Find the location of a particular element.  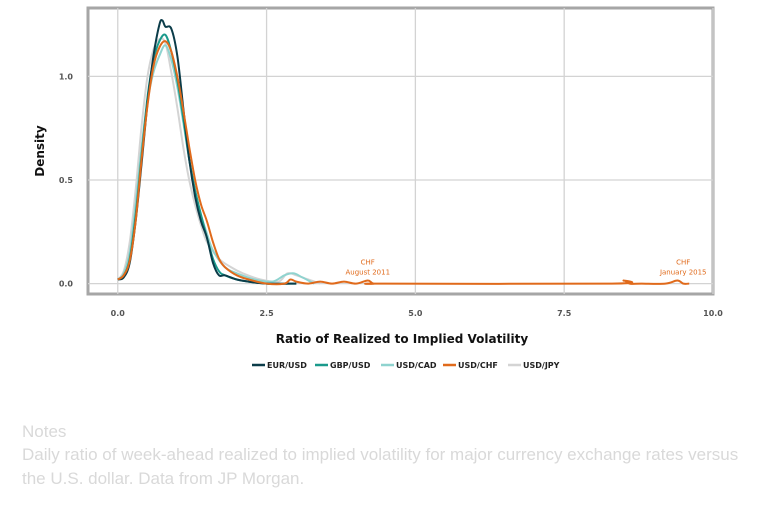

legend: EUR/USD GBP/USD USD/CAD USD/CHF USD/JPY is located at coordinates (406, 365).